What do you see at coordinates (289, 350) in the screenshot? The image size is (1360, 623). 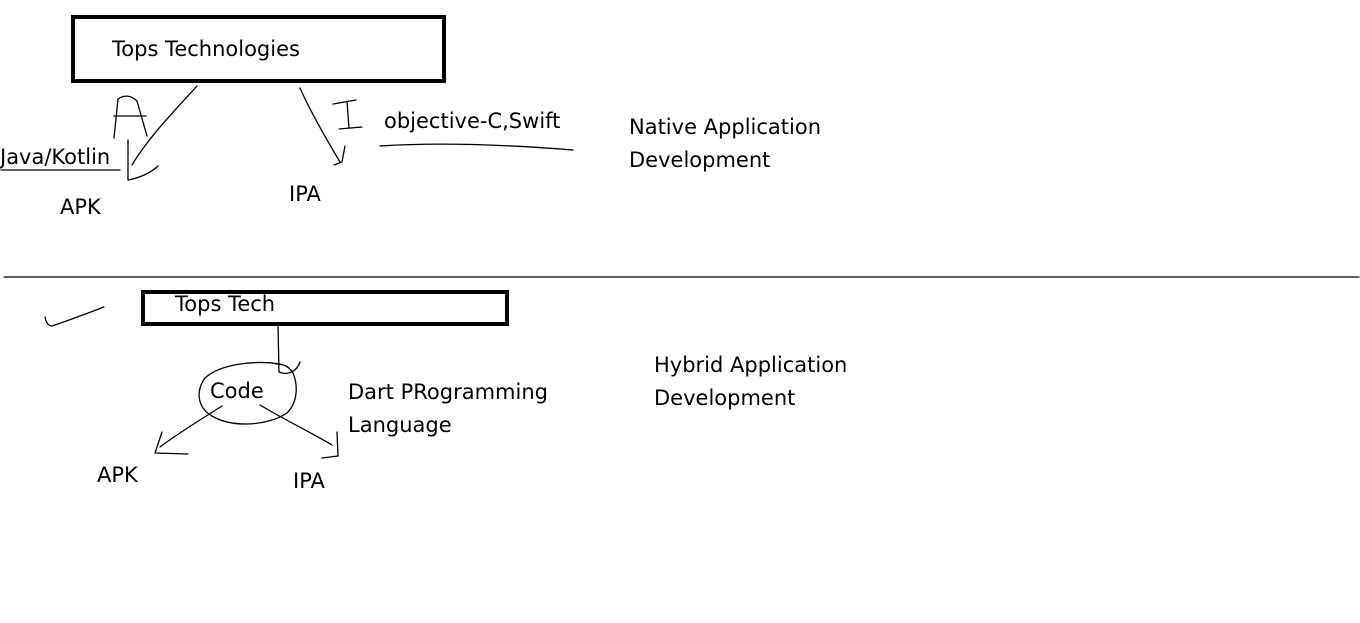 I see `box-to-code-line` at bounding box center [289, 350].